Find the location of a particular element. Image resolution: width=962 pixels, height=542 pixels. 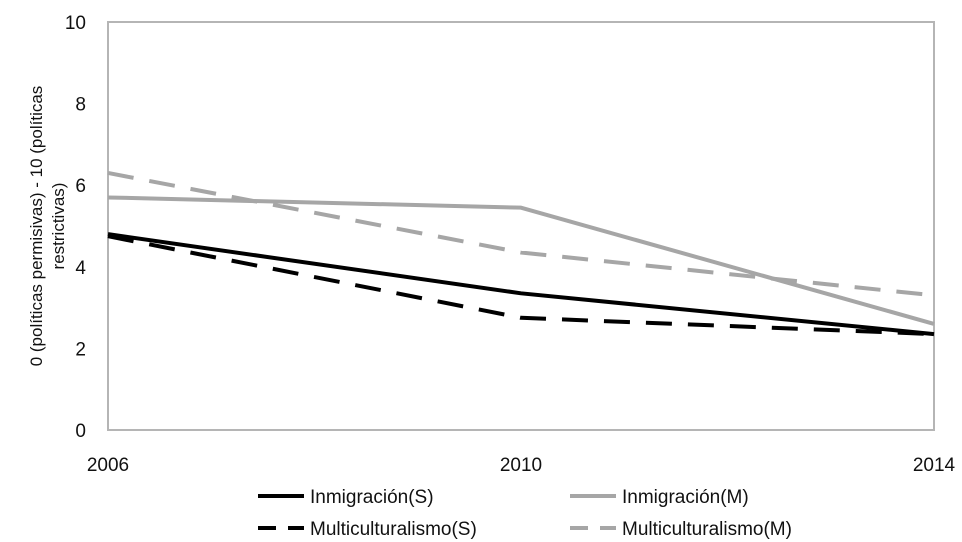

legend-label: Inmigración(S) is located at coordinates (372, 497).